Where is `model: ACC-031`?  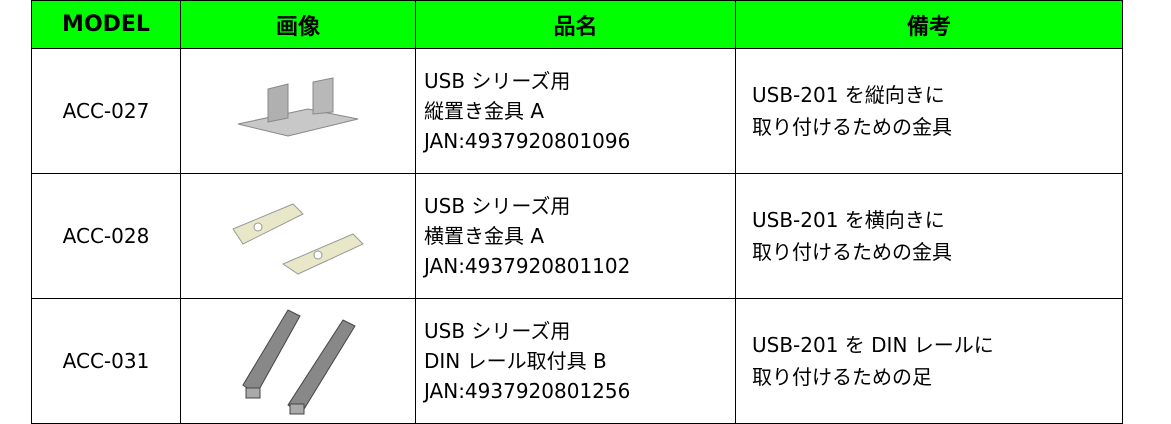 model: ACC-031 is located at coordinates (106, 361).